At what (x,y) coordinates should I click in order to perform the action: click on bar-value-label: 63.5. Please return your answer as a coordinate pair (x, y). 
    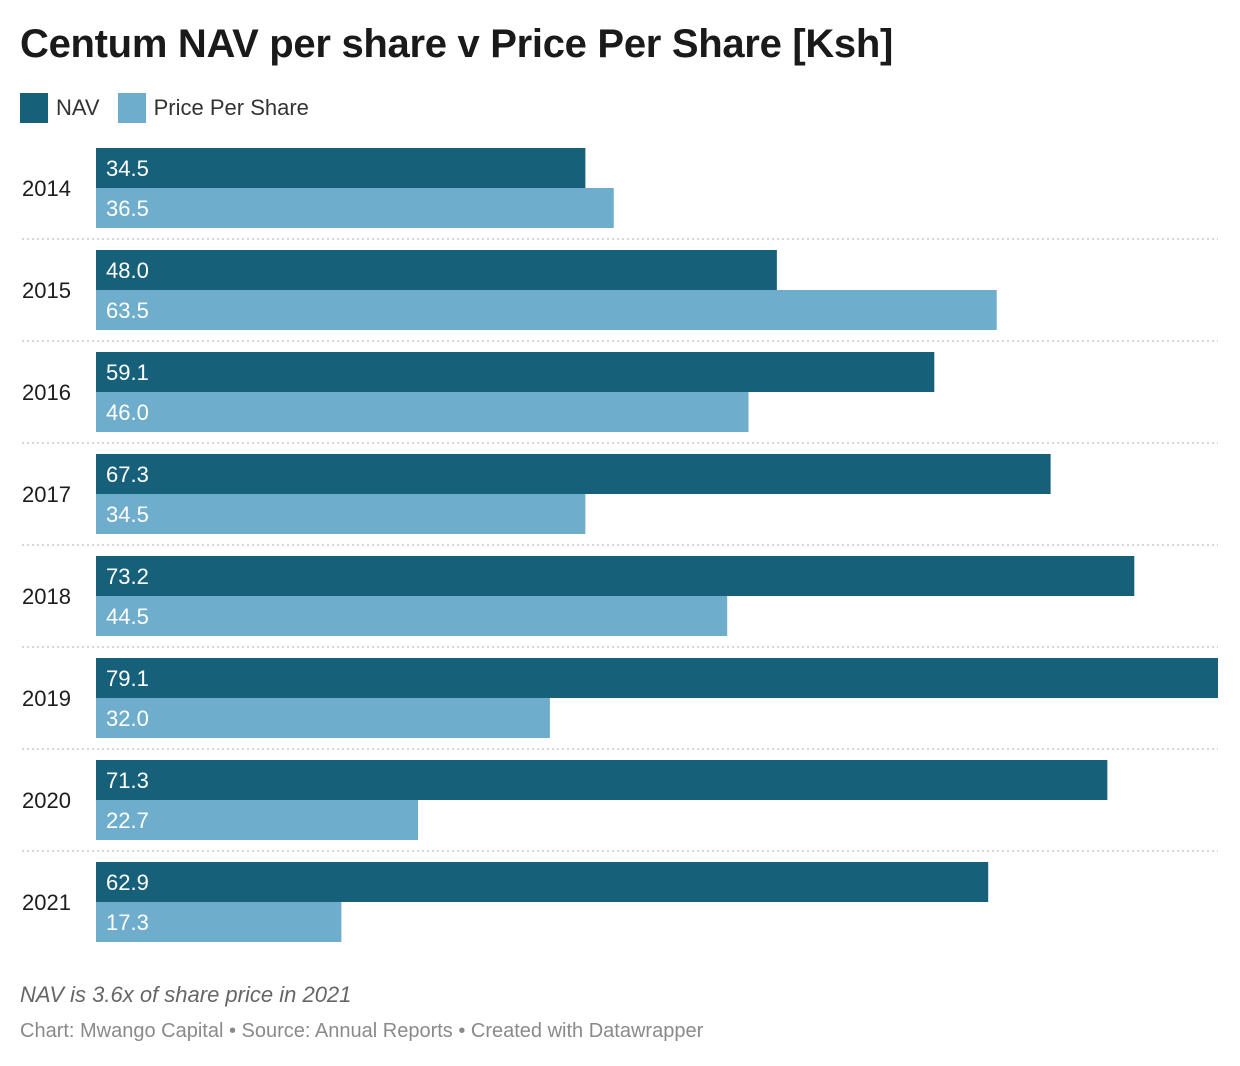
    Looking at the image, I should click on (127, 310).